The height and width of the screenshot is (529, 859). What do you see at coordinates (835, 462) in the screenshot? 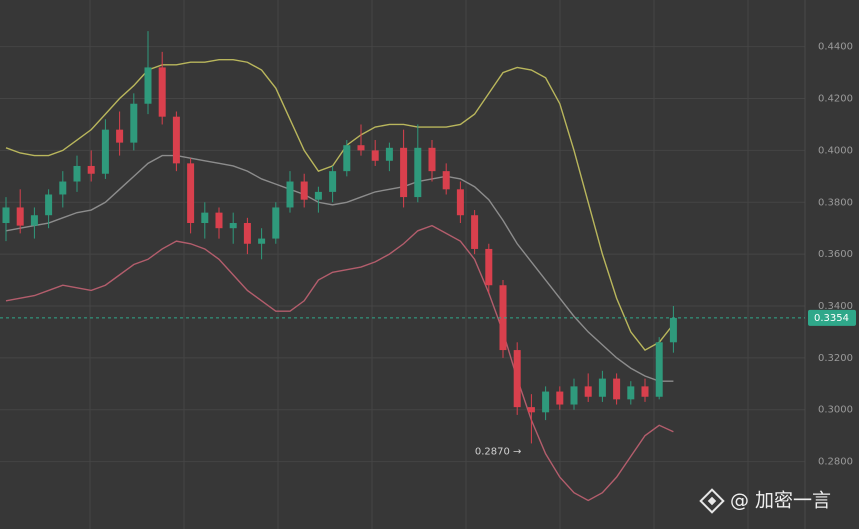
I see `y-tick-label: 0.2800` at bounding box center [835, 462].